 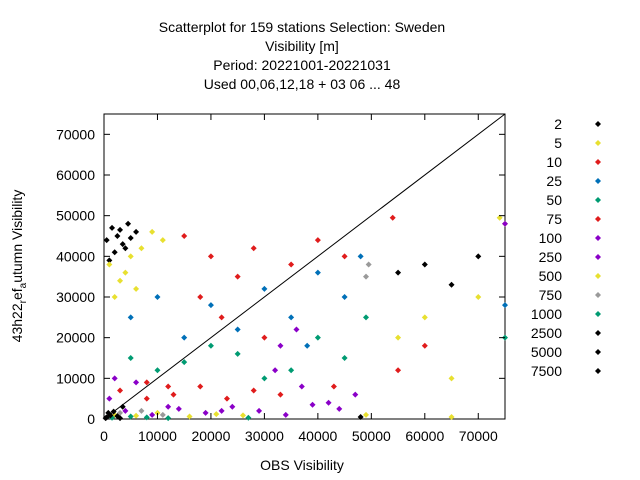 What do you see at coordinates (554, 219) in the screenshot?
I see `legend-label-75: 75` at bounding box center [554, 219].